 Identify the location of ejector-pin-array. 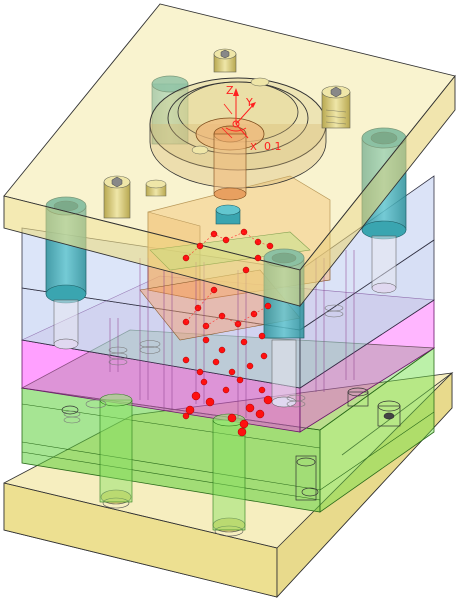
(232, 334).